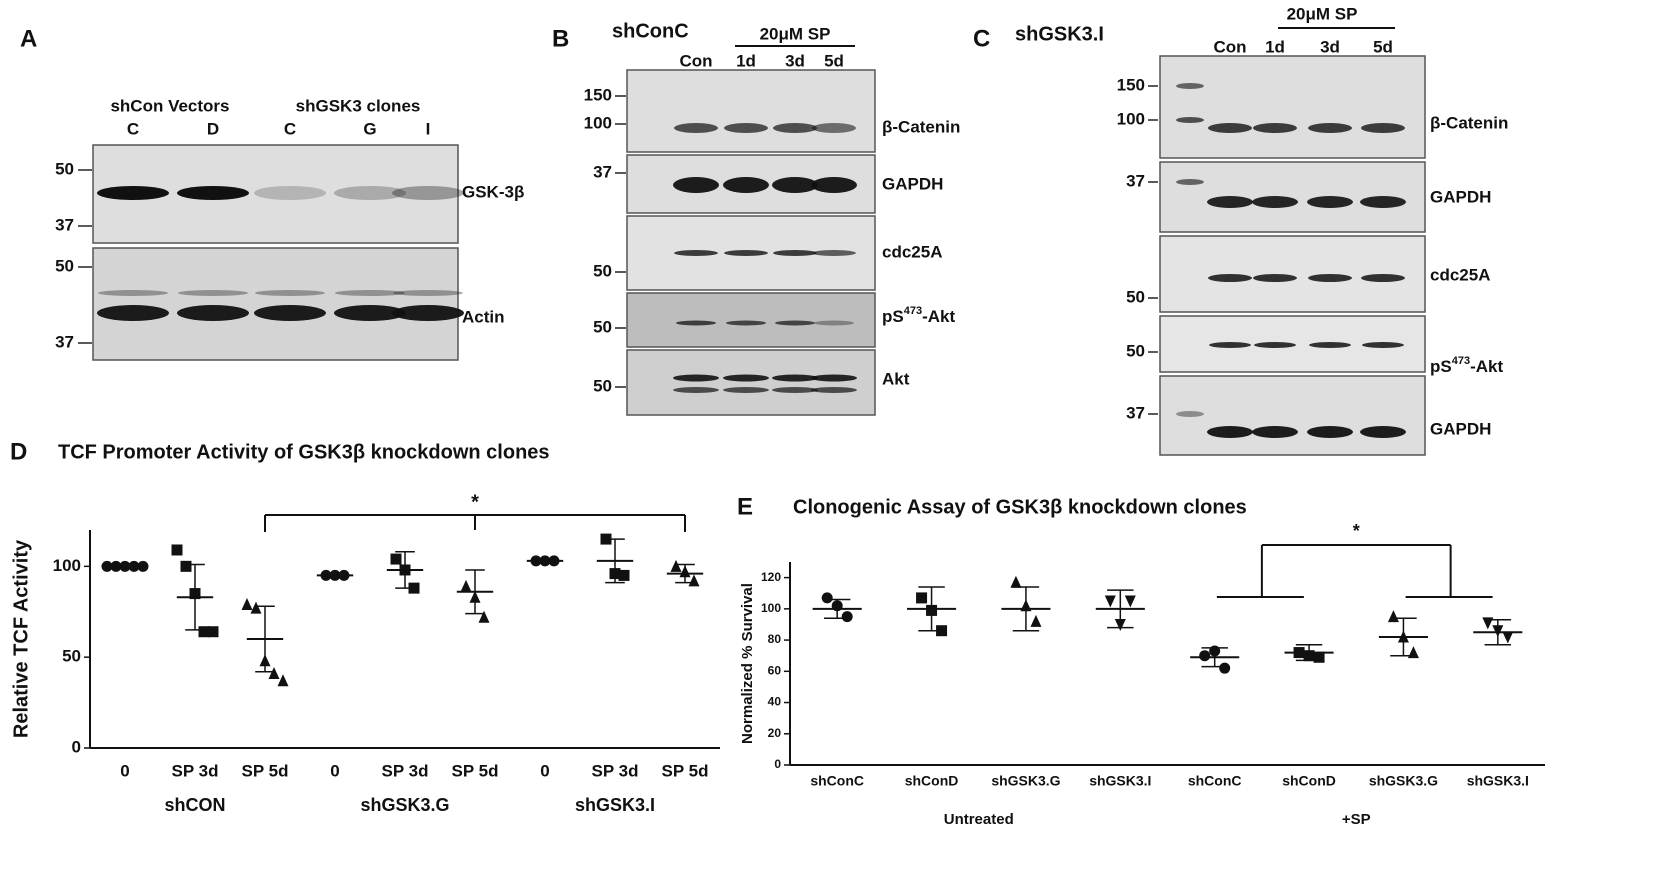 The width and height of the screenshot is (1654, 875). What do you see at coordinates (1120, 781) in the screenshot?
I see `x-tick-label: shGSK3.I` at bounding box center [1120, 781].